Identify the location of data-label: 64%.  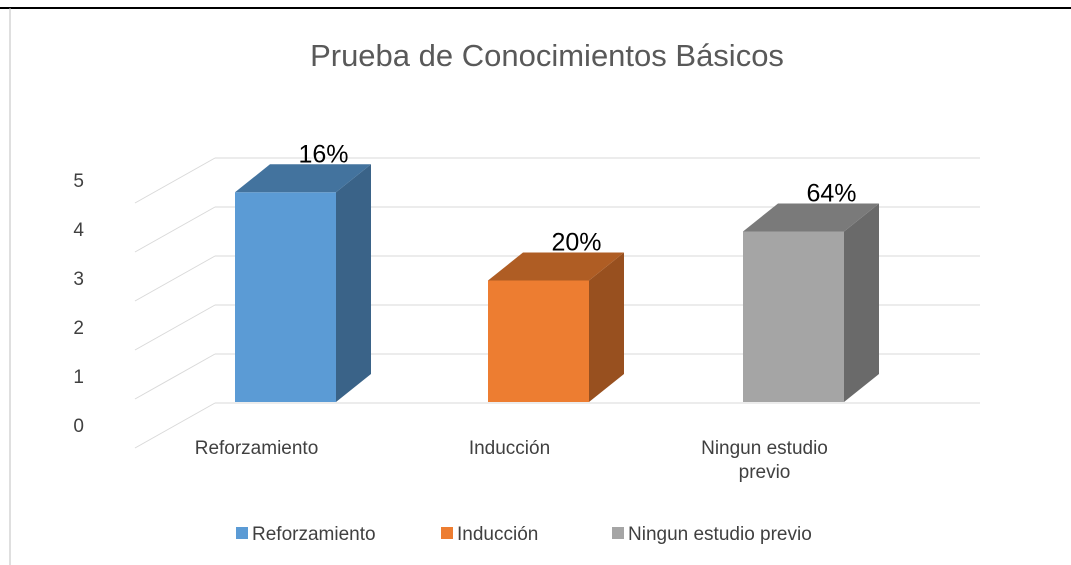
(831, 194).